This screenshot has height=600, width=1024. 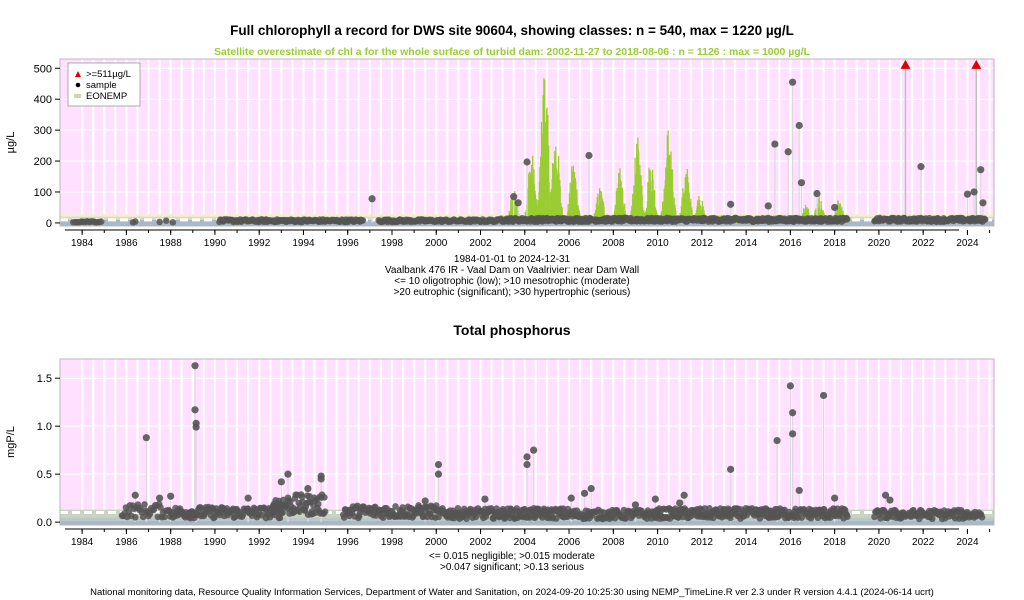 I want to click on x-tick-label: 1984, so click(x=82, y=243).